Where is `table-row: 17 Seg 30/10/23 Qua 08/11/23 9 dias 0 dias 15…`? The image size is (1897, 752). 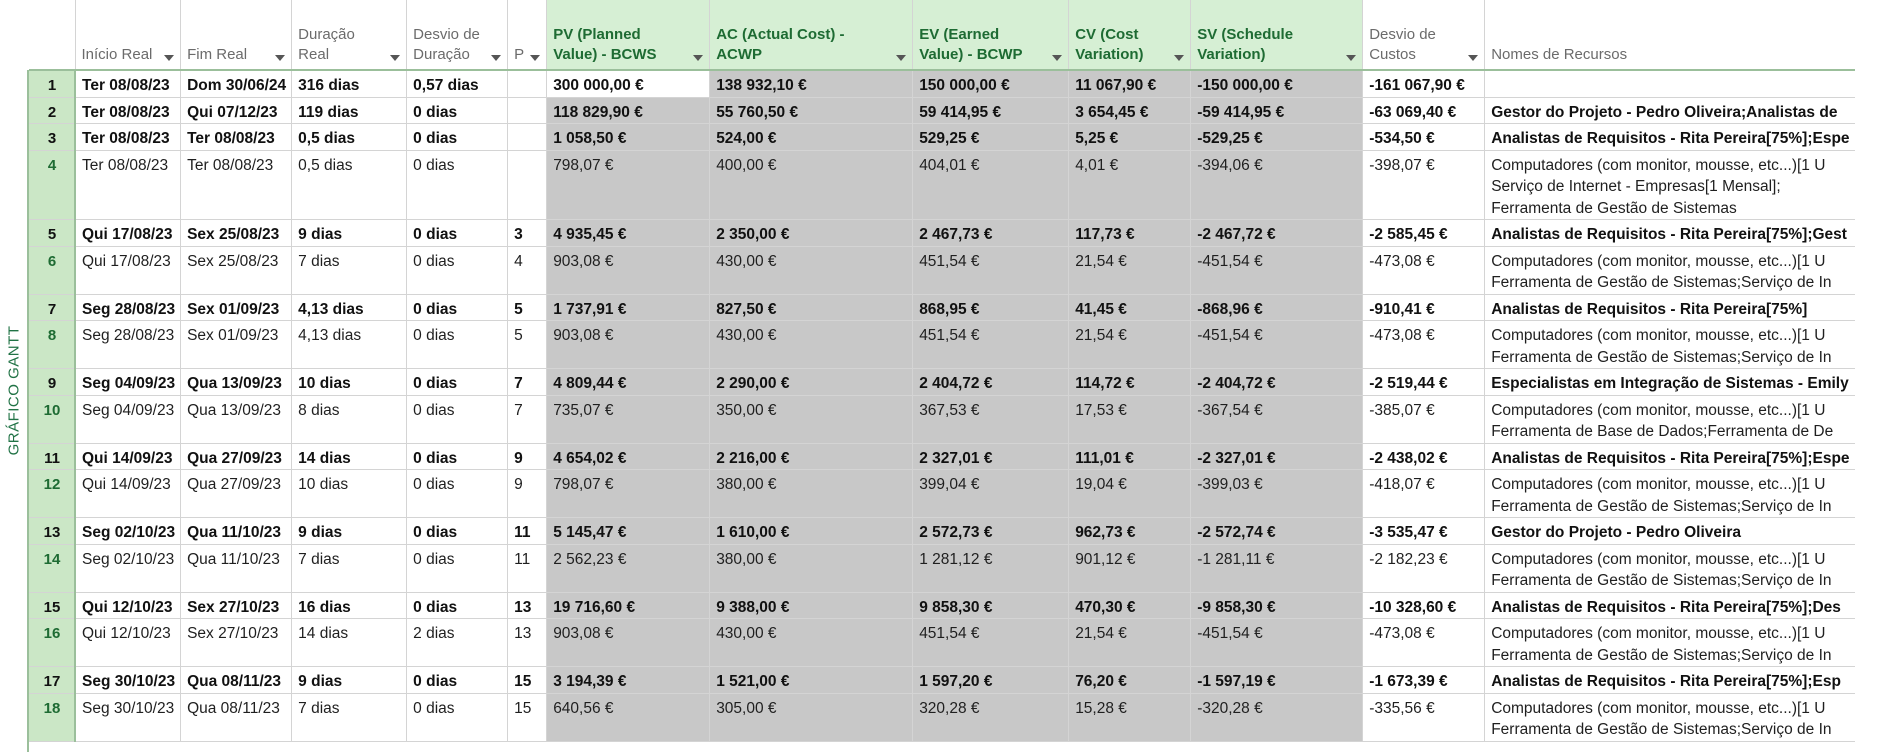
table-row: 17 Seg 30/10/23 Qua 08/11/23 9 dias 0 dias 15… is located at coordinates (942, 680).